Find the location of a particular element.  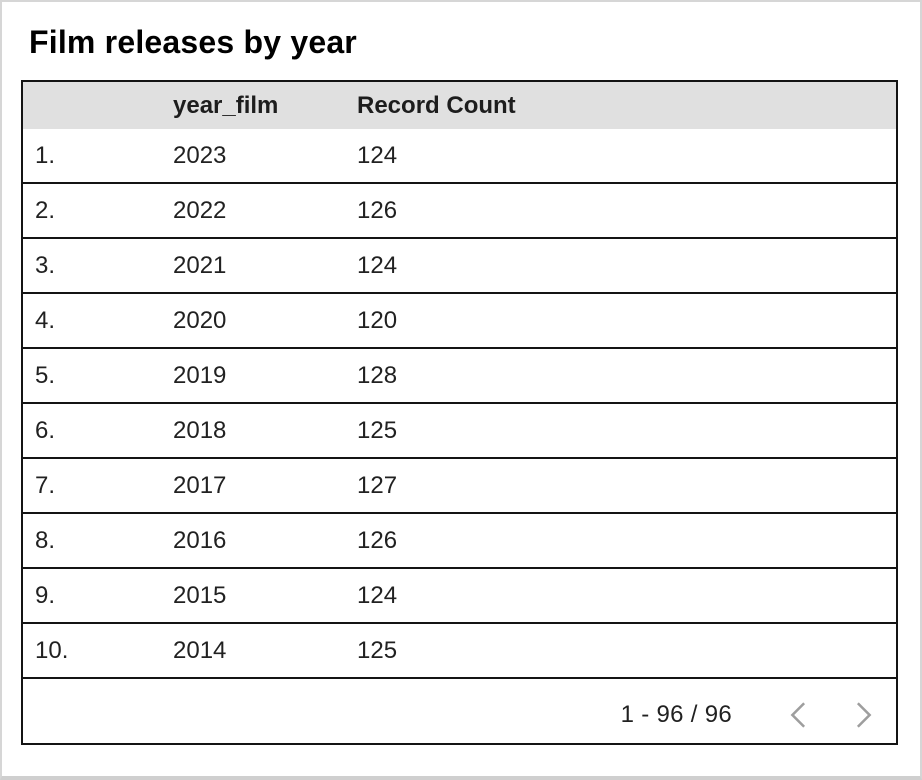

table-row: 5. 2019 128 is located at coordinates (459, 375).